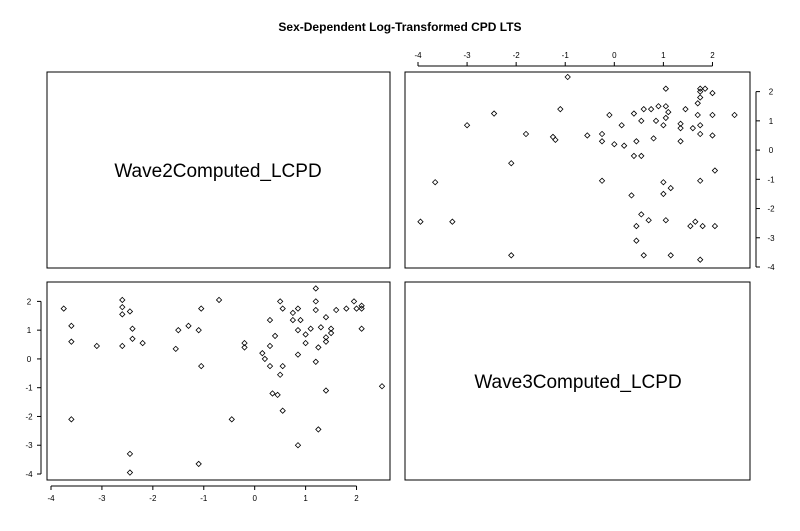  I want to click on left-axis-tick-label: 1, so click(29, 330).